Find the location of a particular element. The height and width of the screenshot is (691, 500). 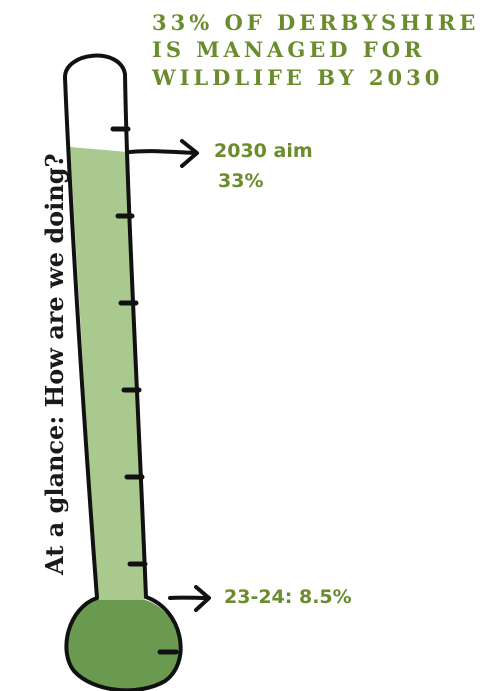

target-label: 2030 aim is located at coordinates (263, 151).